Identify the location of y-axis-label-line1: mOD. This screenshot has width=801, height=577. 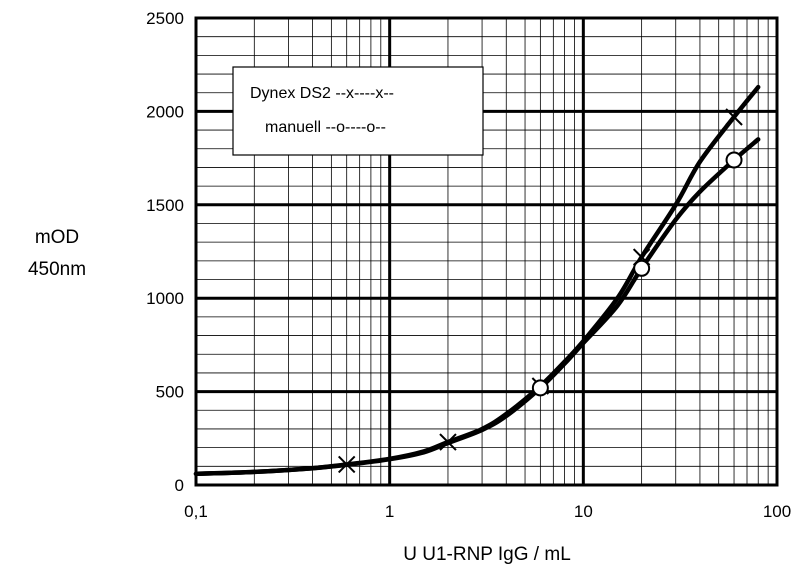
(57, 237).